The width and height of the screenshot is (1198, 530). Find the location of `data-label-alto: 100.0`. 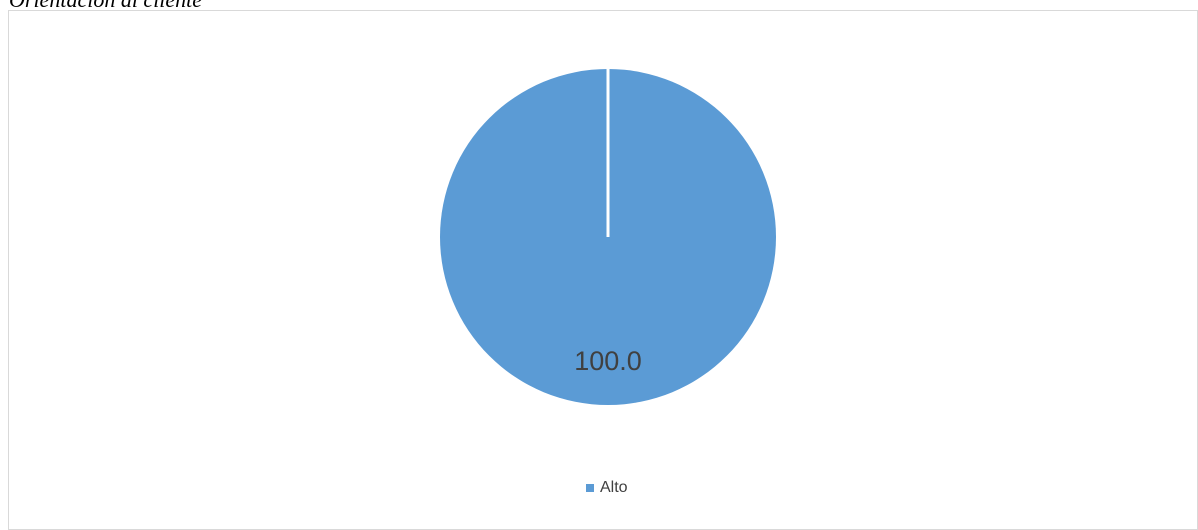

data-label-alto: 100.0 is located at coordinates (608, 361).